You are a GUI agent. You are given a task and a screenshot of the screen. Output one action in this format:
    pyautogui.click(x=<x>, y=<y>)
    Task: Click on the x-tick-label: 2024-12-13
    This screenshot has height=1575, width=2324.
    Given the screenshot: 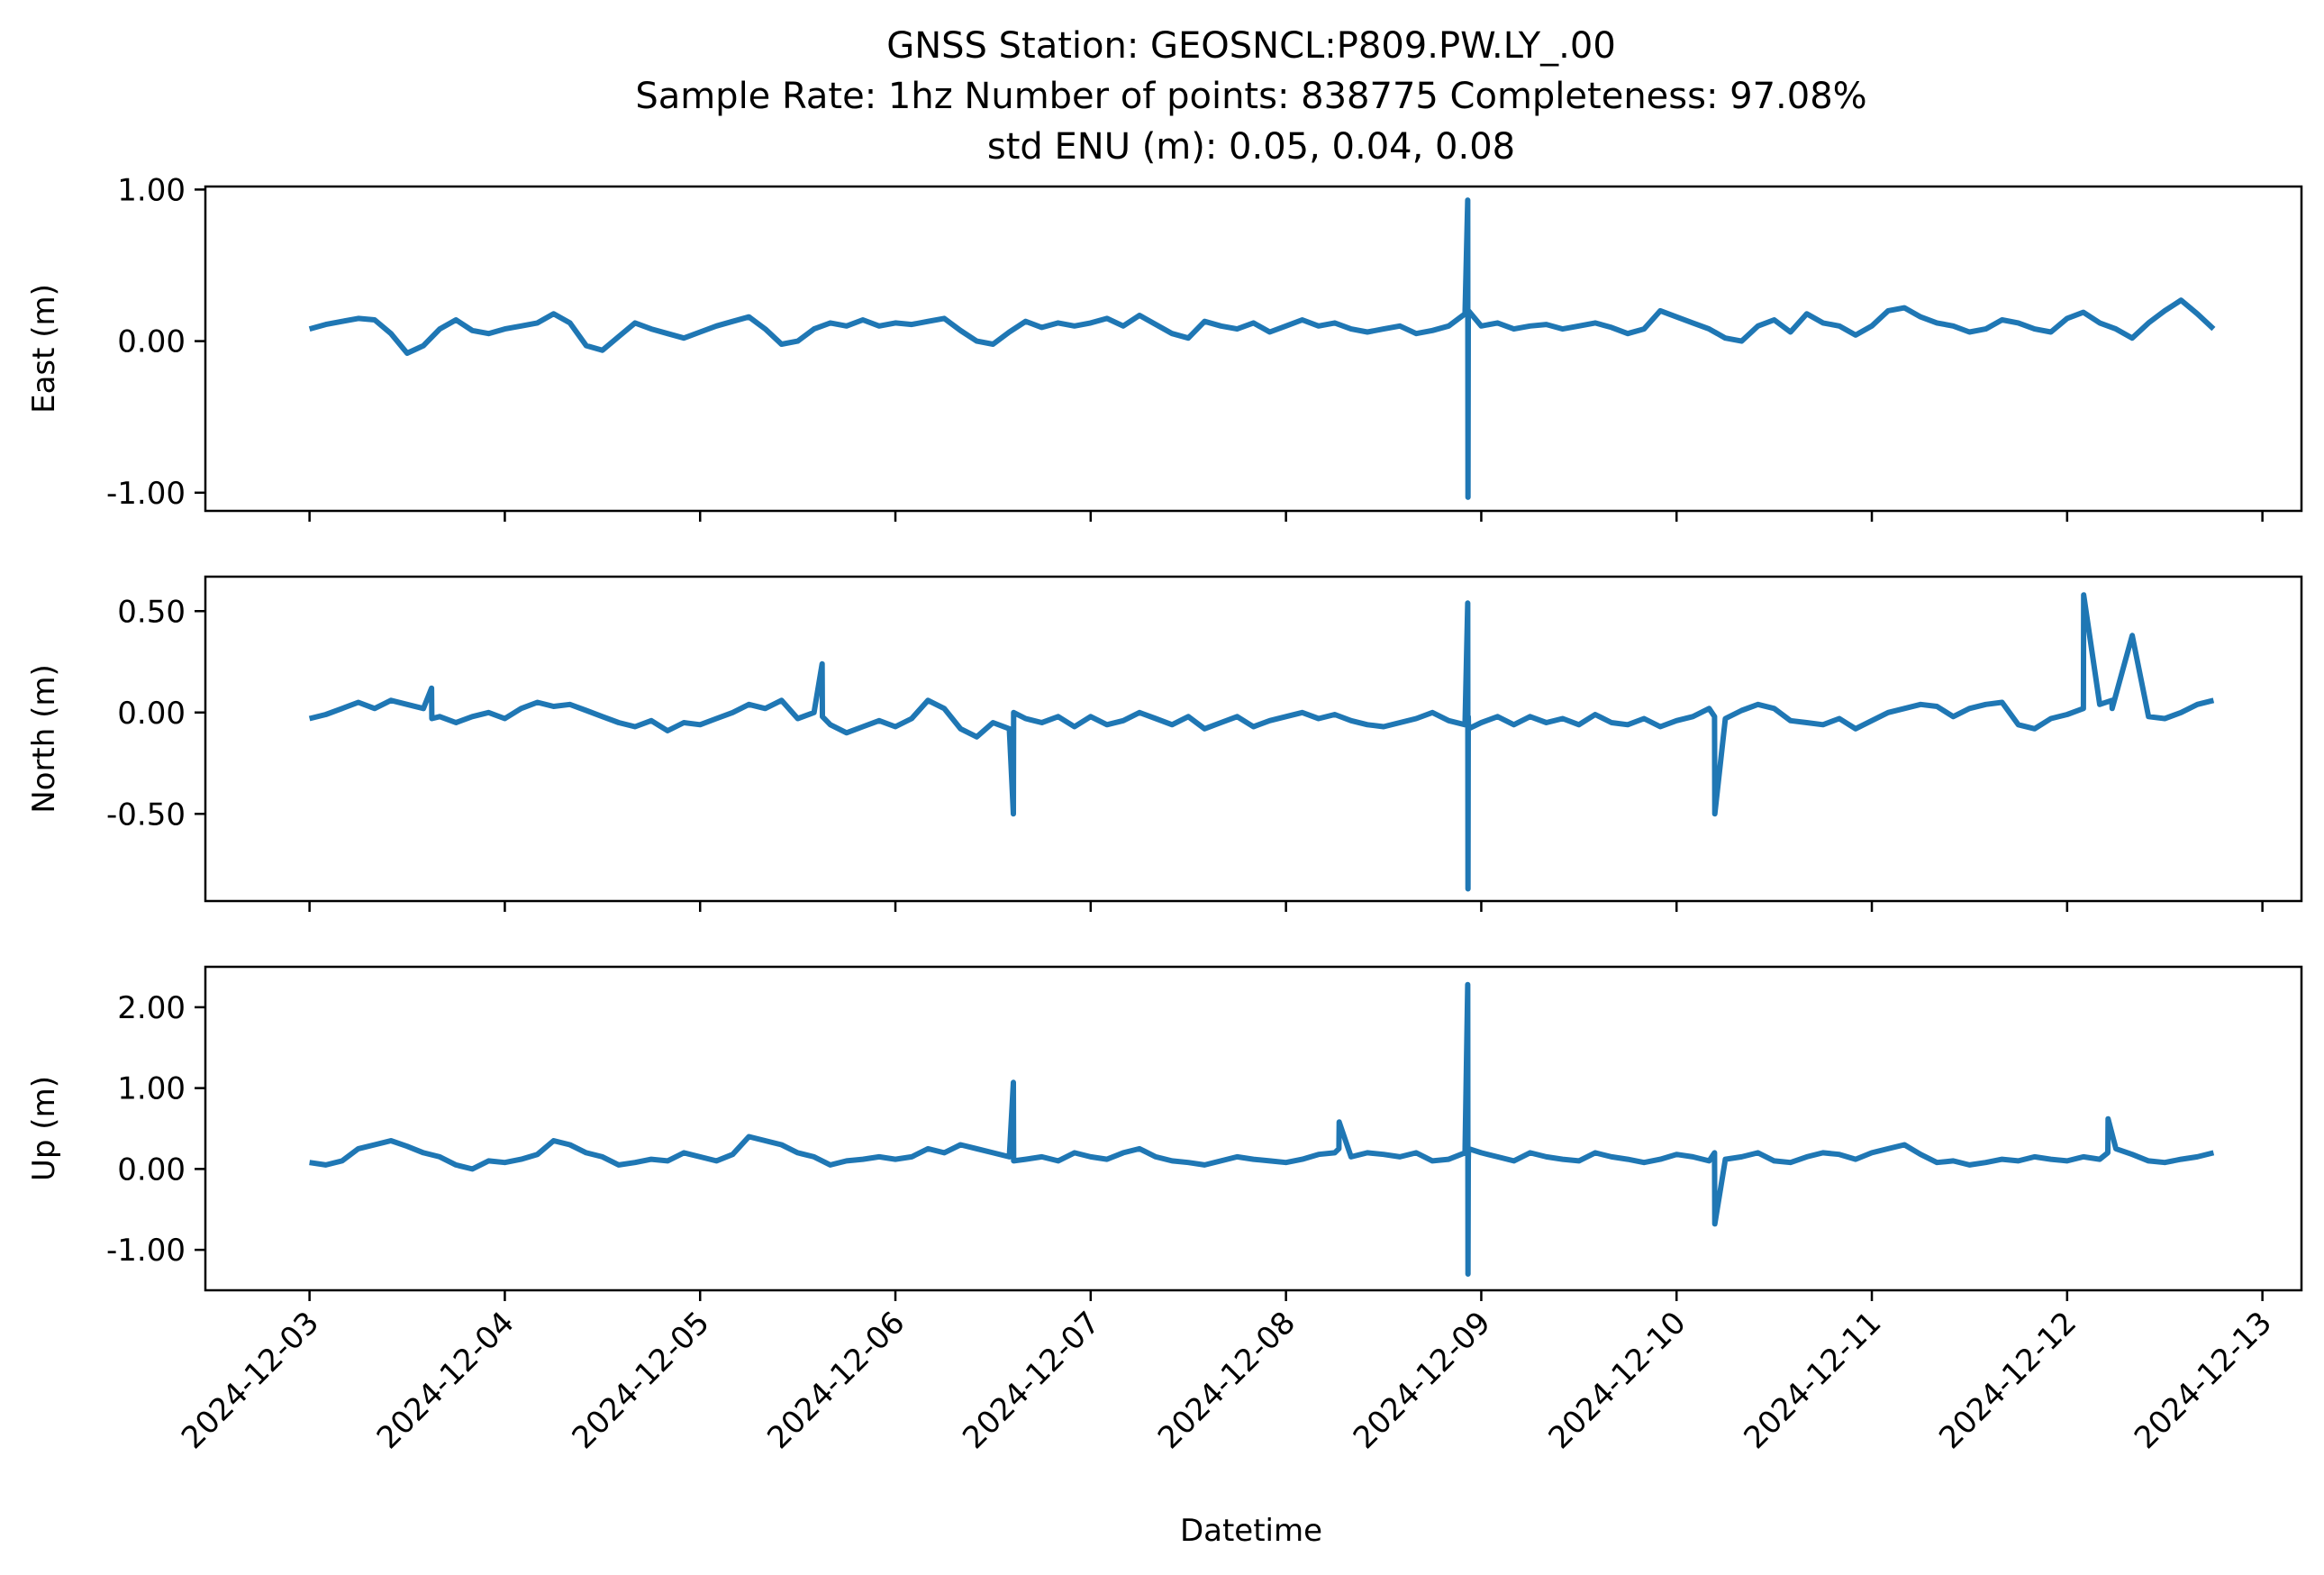 What is the action you would take?
    pyautogui.click(x=2203, y=1380)
    